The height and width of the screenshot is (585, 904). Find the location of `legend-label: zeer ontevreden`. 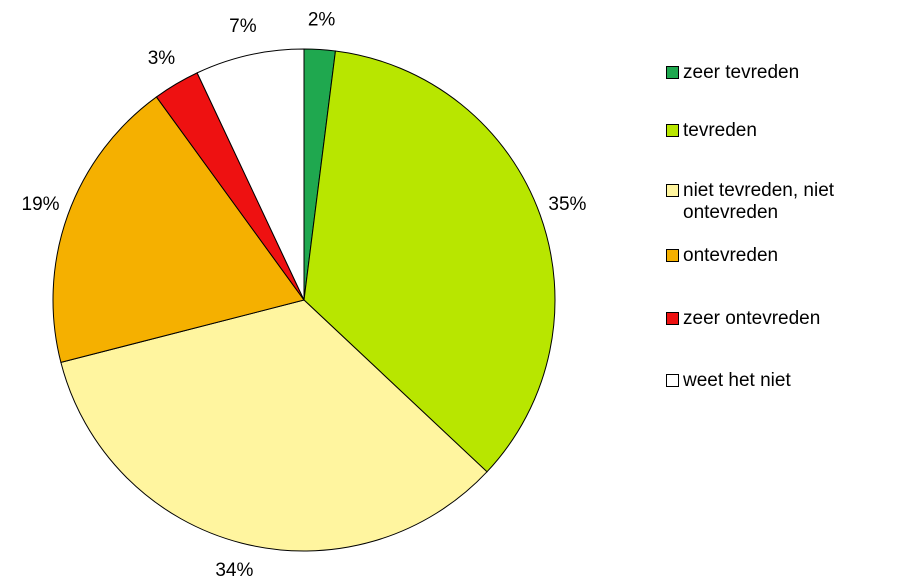

legend-label: zeer ontevreden is located at coordinates (752, 318).